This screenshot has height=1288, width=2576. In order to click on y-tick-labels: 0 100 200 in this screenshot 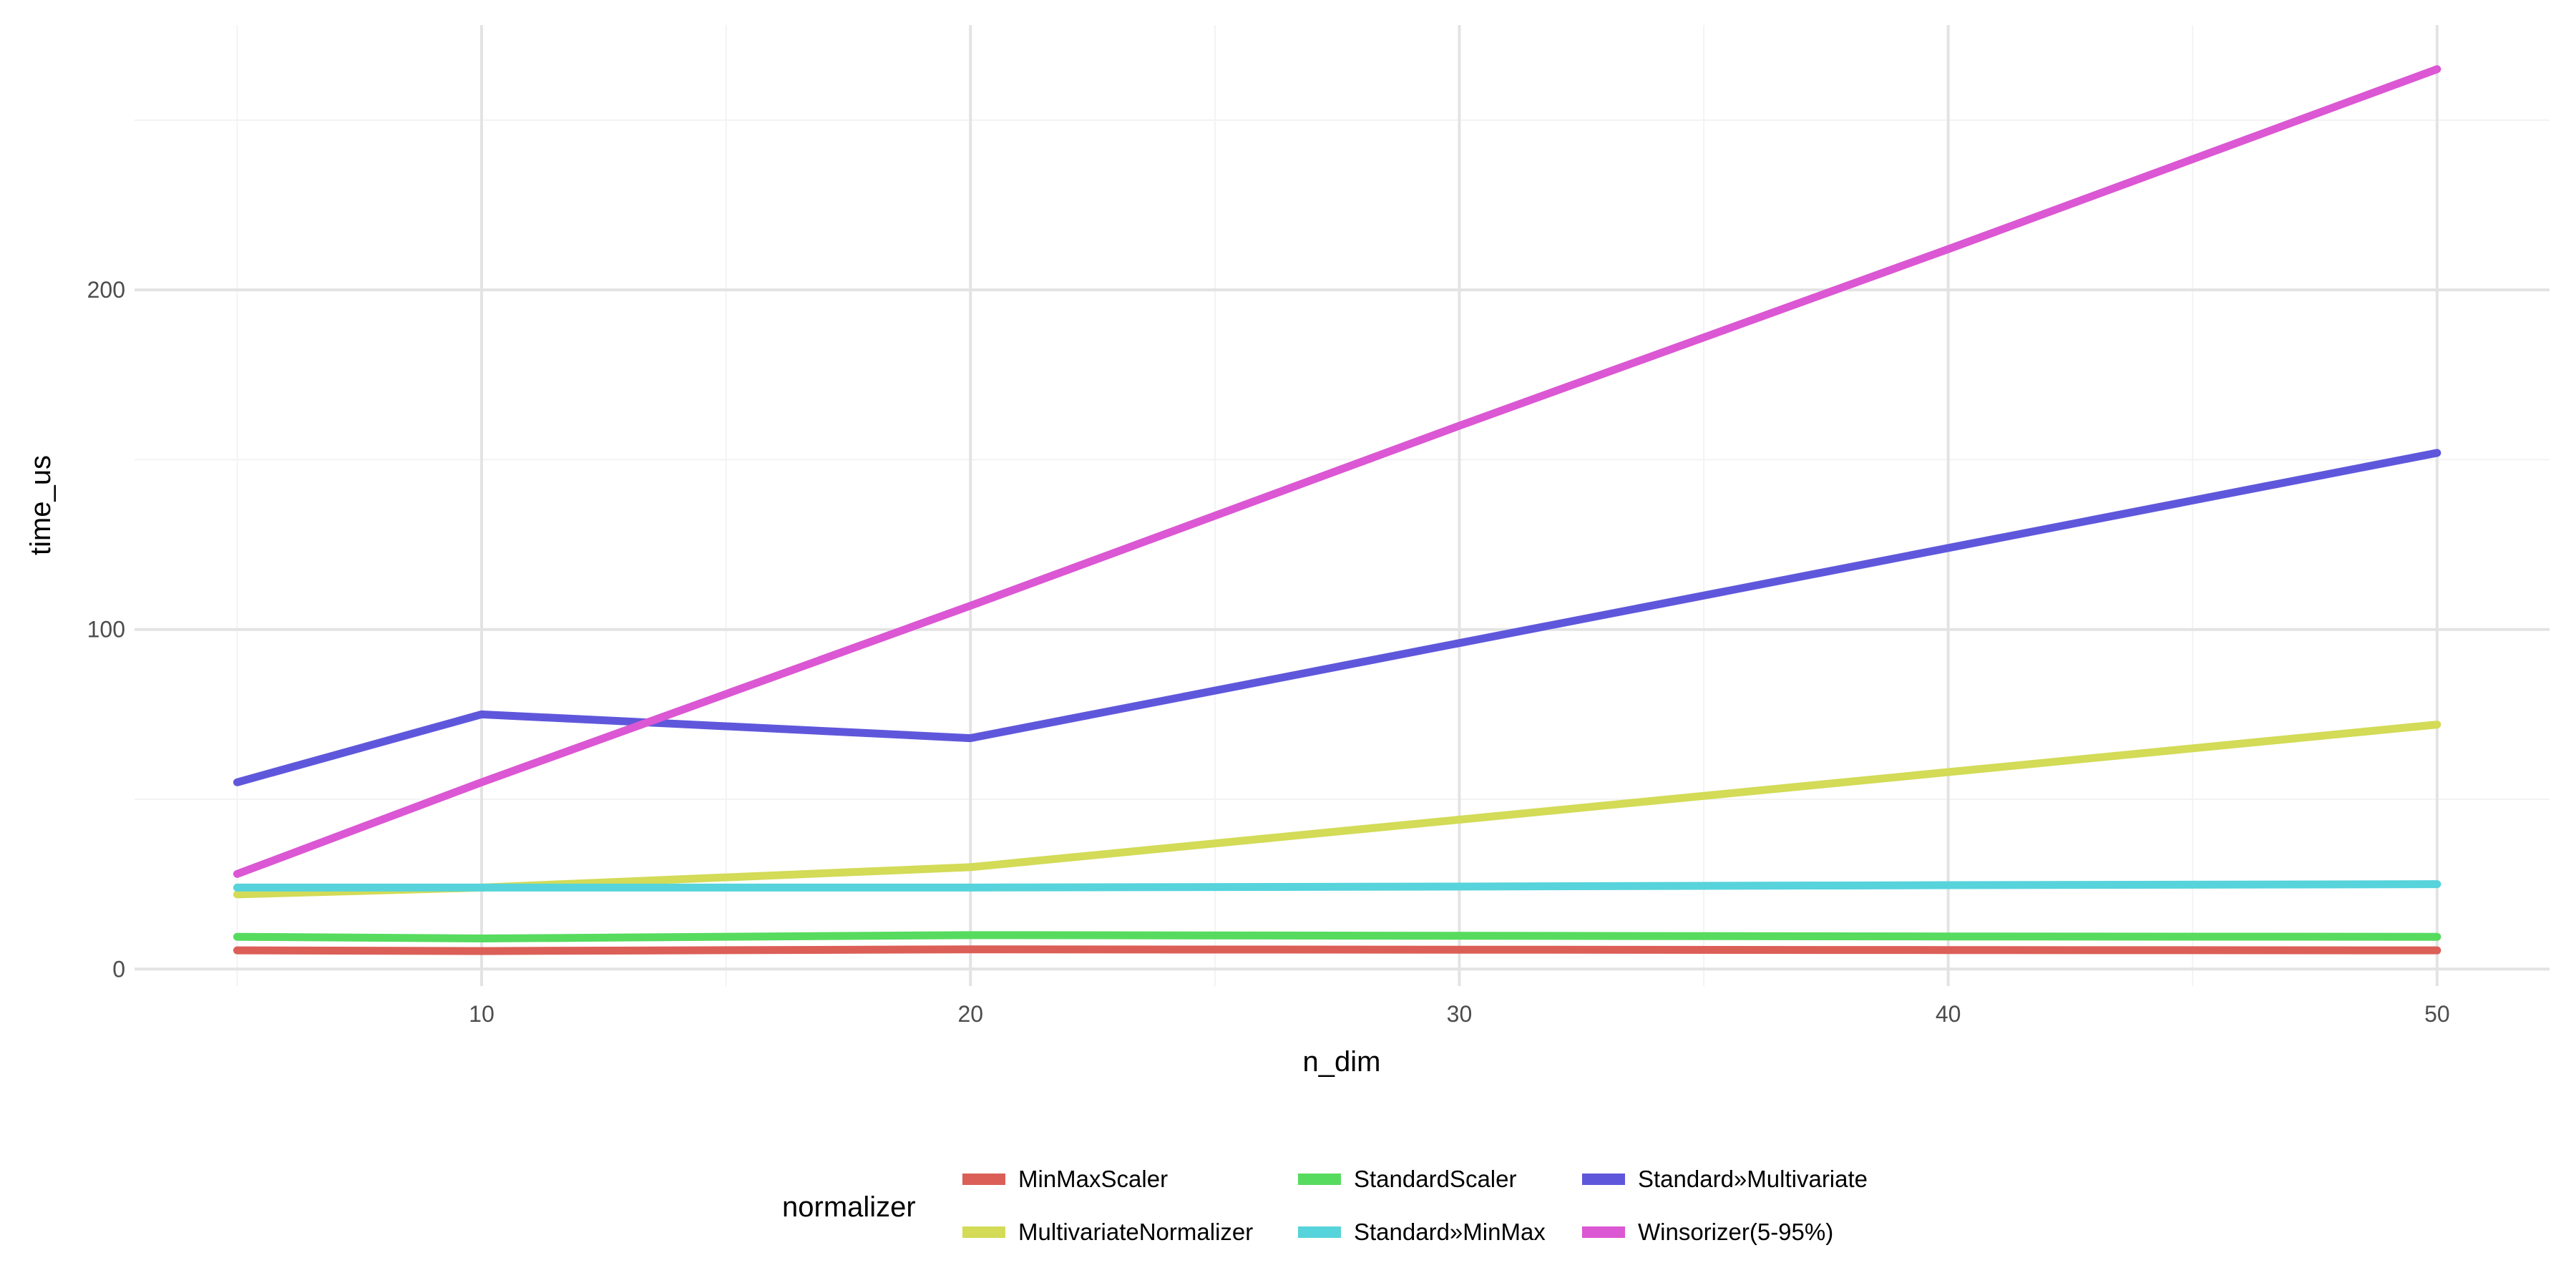, I will do `click(106, 629)`.